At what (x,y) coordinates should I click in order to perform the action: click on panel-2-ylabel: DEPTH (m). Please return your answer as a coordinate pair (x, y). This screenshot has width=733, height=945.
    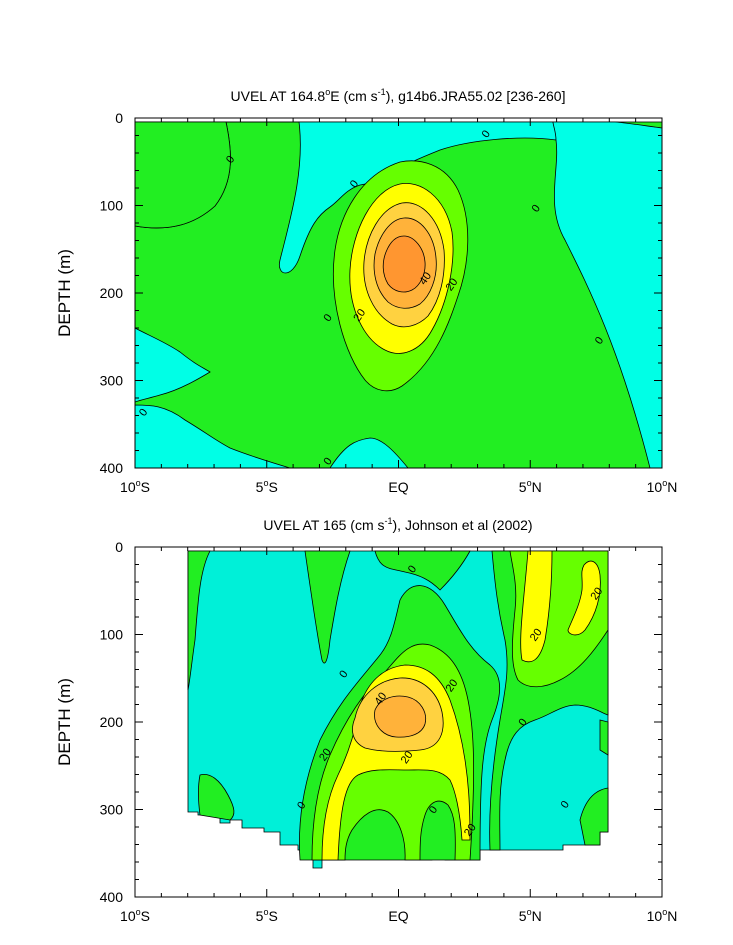
    Looking at the image, I should click on (64, 722).